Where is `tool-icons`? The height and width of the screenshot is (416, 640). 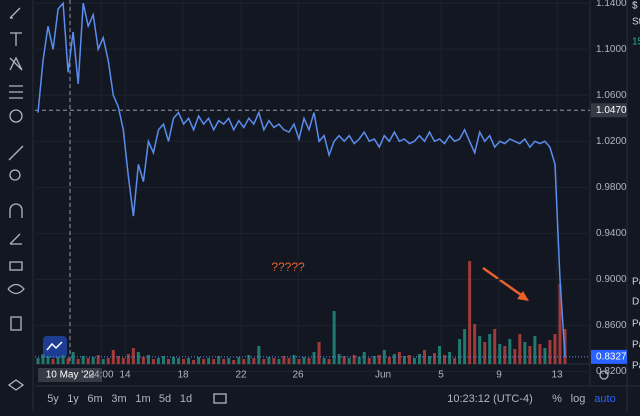
tool-icons is located at coordinates (16, 199).